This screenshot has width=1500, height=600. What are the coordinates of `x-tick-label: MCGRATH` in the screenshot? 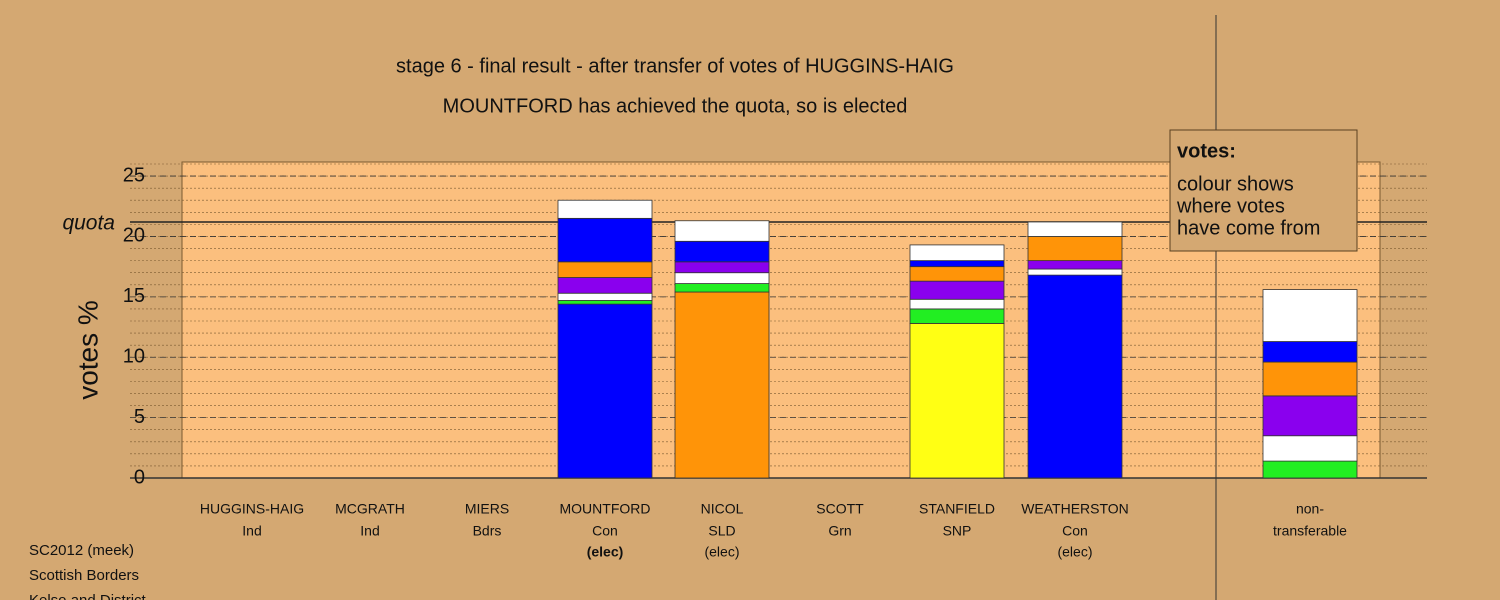 It's located at (370, 509).